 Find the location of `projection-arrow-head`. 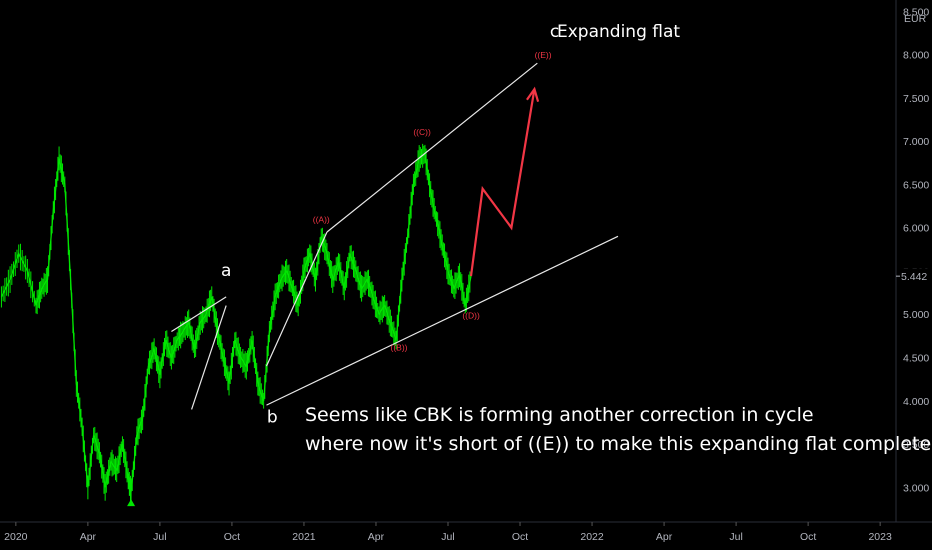

projection-arrow-head is located at coordinates (533, 94).